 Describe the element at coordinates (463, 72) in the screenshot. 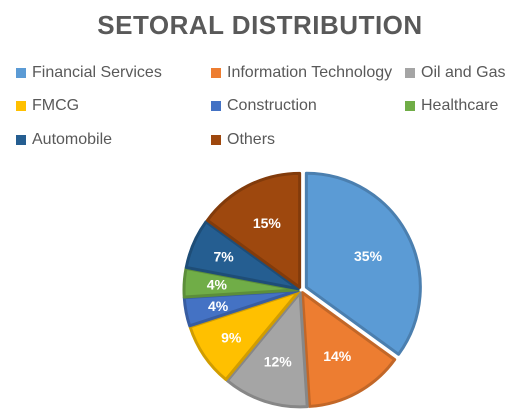

I see `legend-label: Oil and Gas` at that location.